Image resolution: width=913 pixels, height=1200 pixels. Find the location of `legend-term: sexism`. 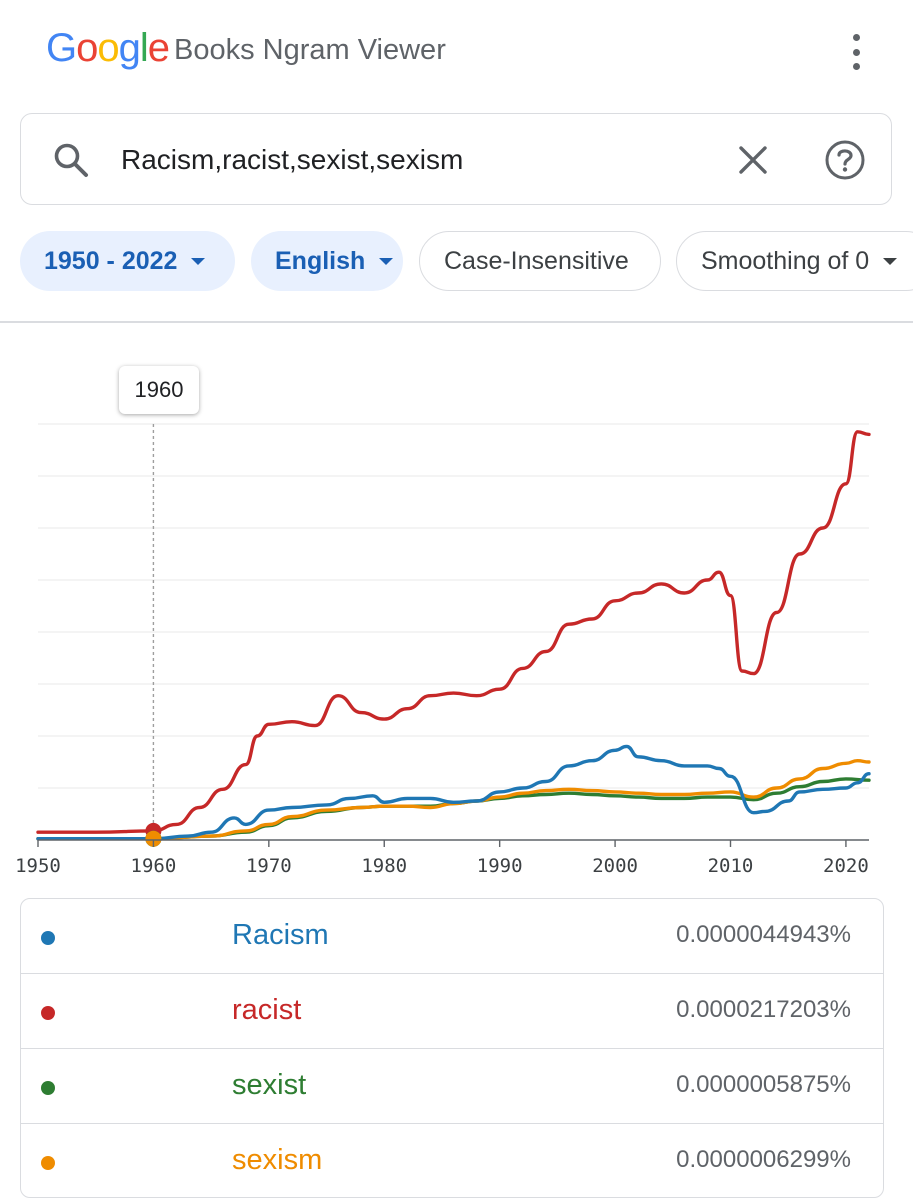

legend-term: sexism is located at coordinates (277, 1160).